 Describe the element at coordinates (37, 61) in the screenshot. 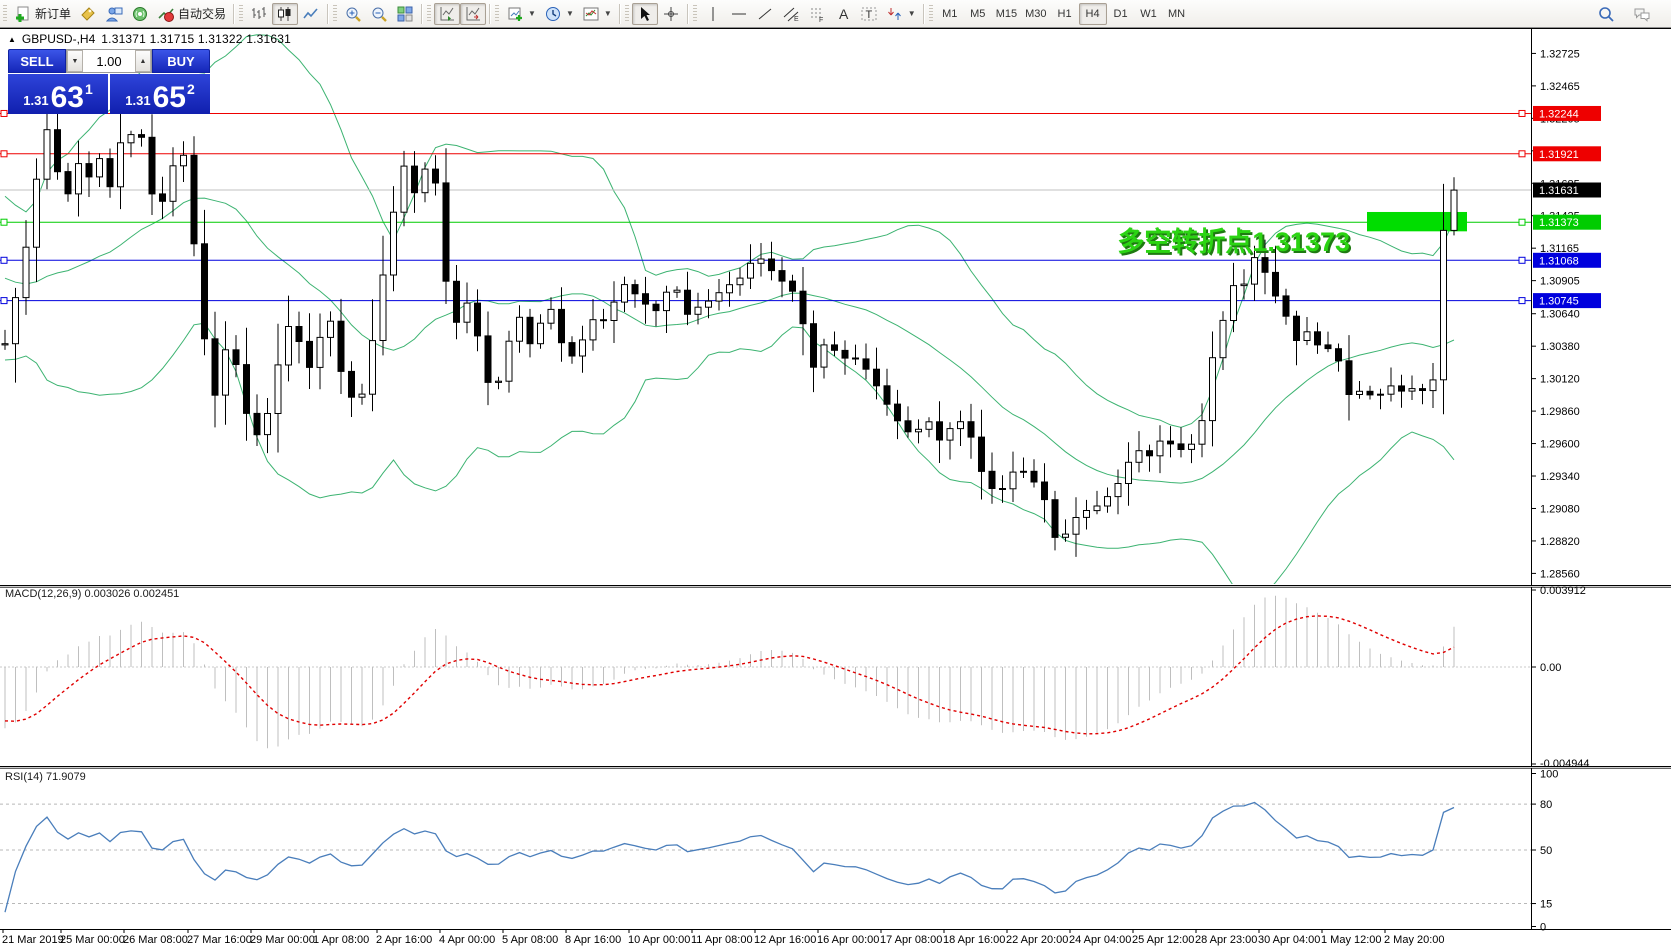

I see `sell-button: SELL` at that location.